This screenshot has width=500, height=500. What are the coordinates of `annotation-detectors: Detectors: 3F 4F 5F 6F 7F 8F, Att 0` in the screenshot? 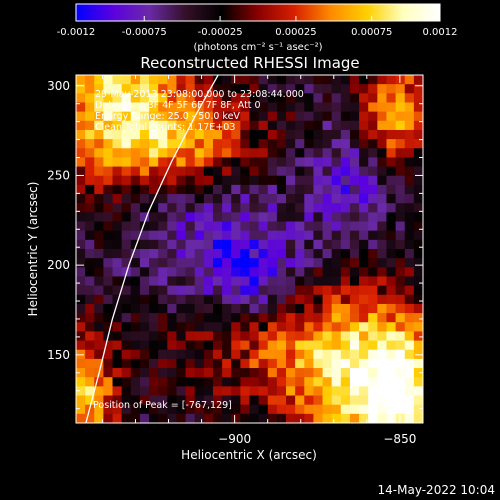 It's located at (178, 105).